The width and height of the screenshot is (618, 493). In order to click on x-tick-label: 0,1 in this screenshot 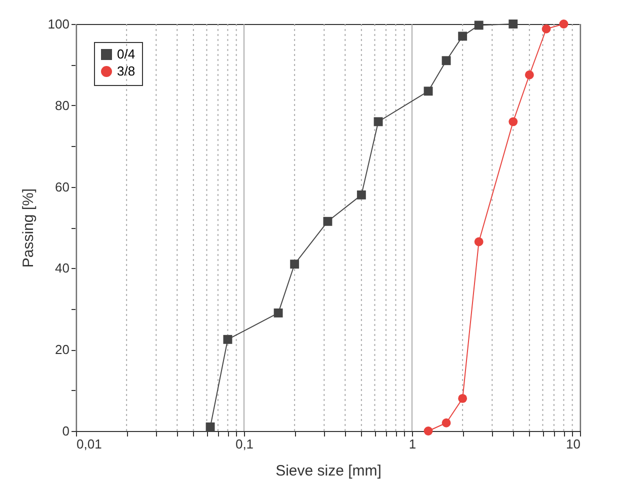, I will do `click(244, 444)`.